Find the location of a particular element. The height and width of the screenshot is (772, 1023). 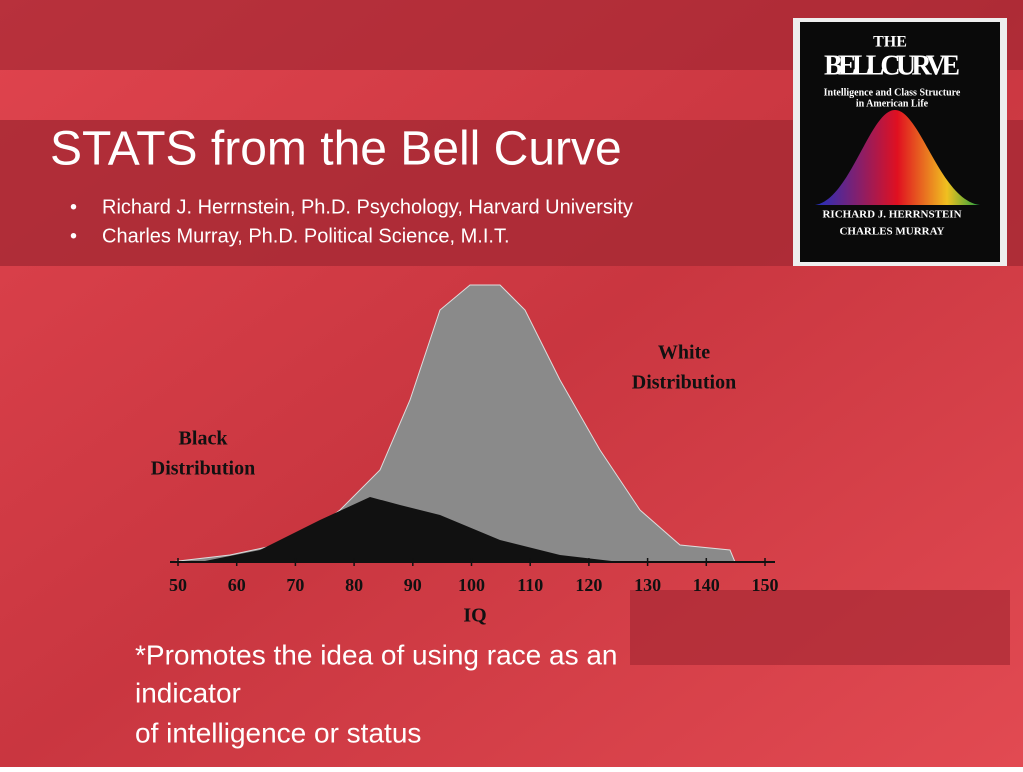

x-tick-label: 110 is located at coordinates (530, 585).